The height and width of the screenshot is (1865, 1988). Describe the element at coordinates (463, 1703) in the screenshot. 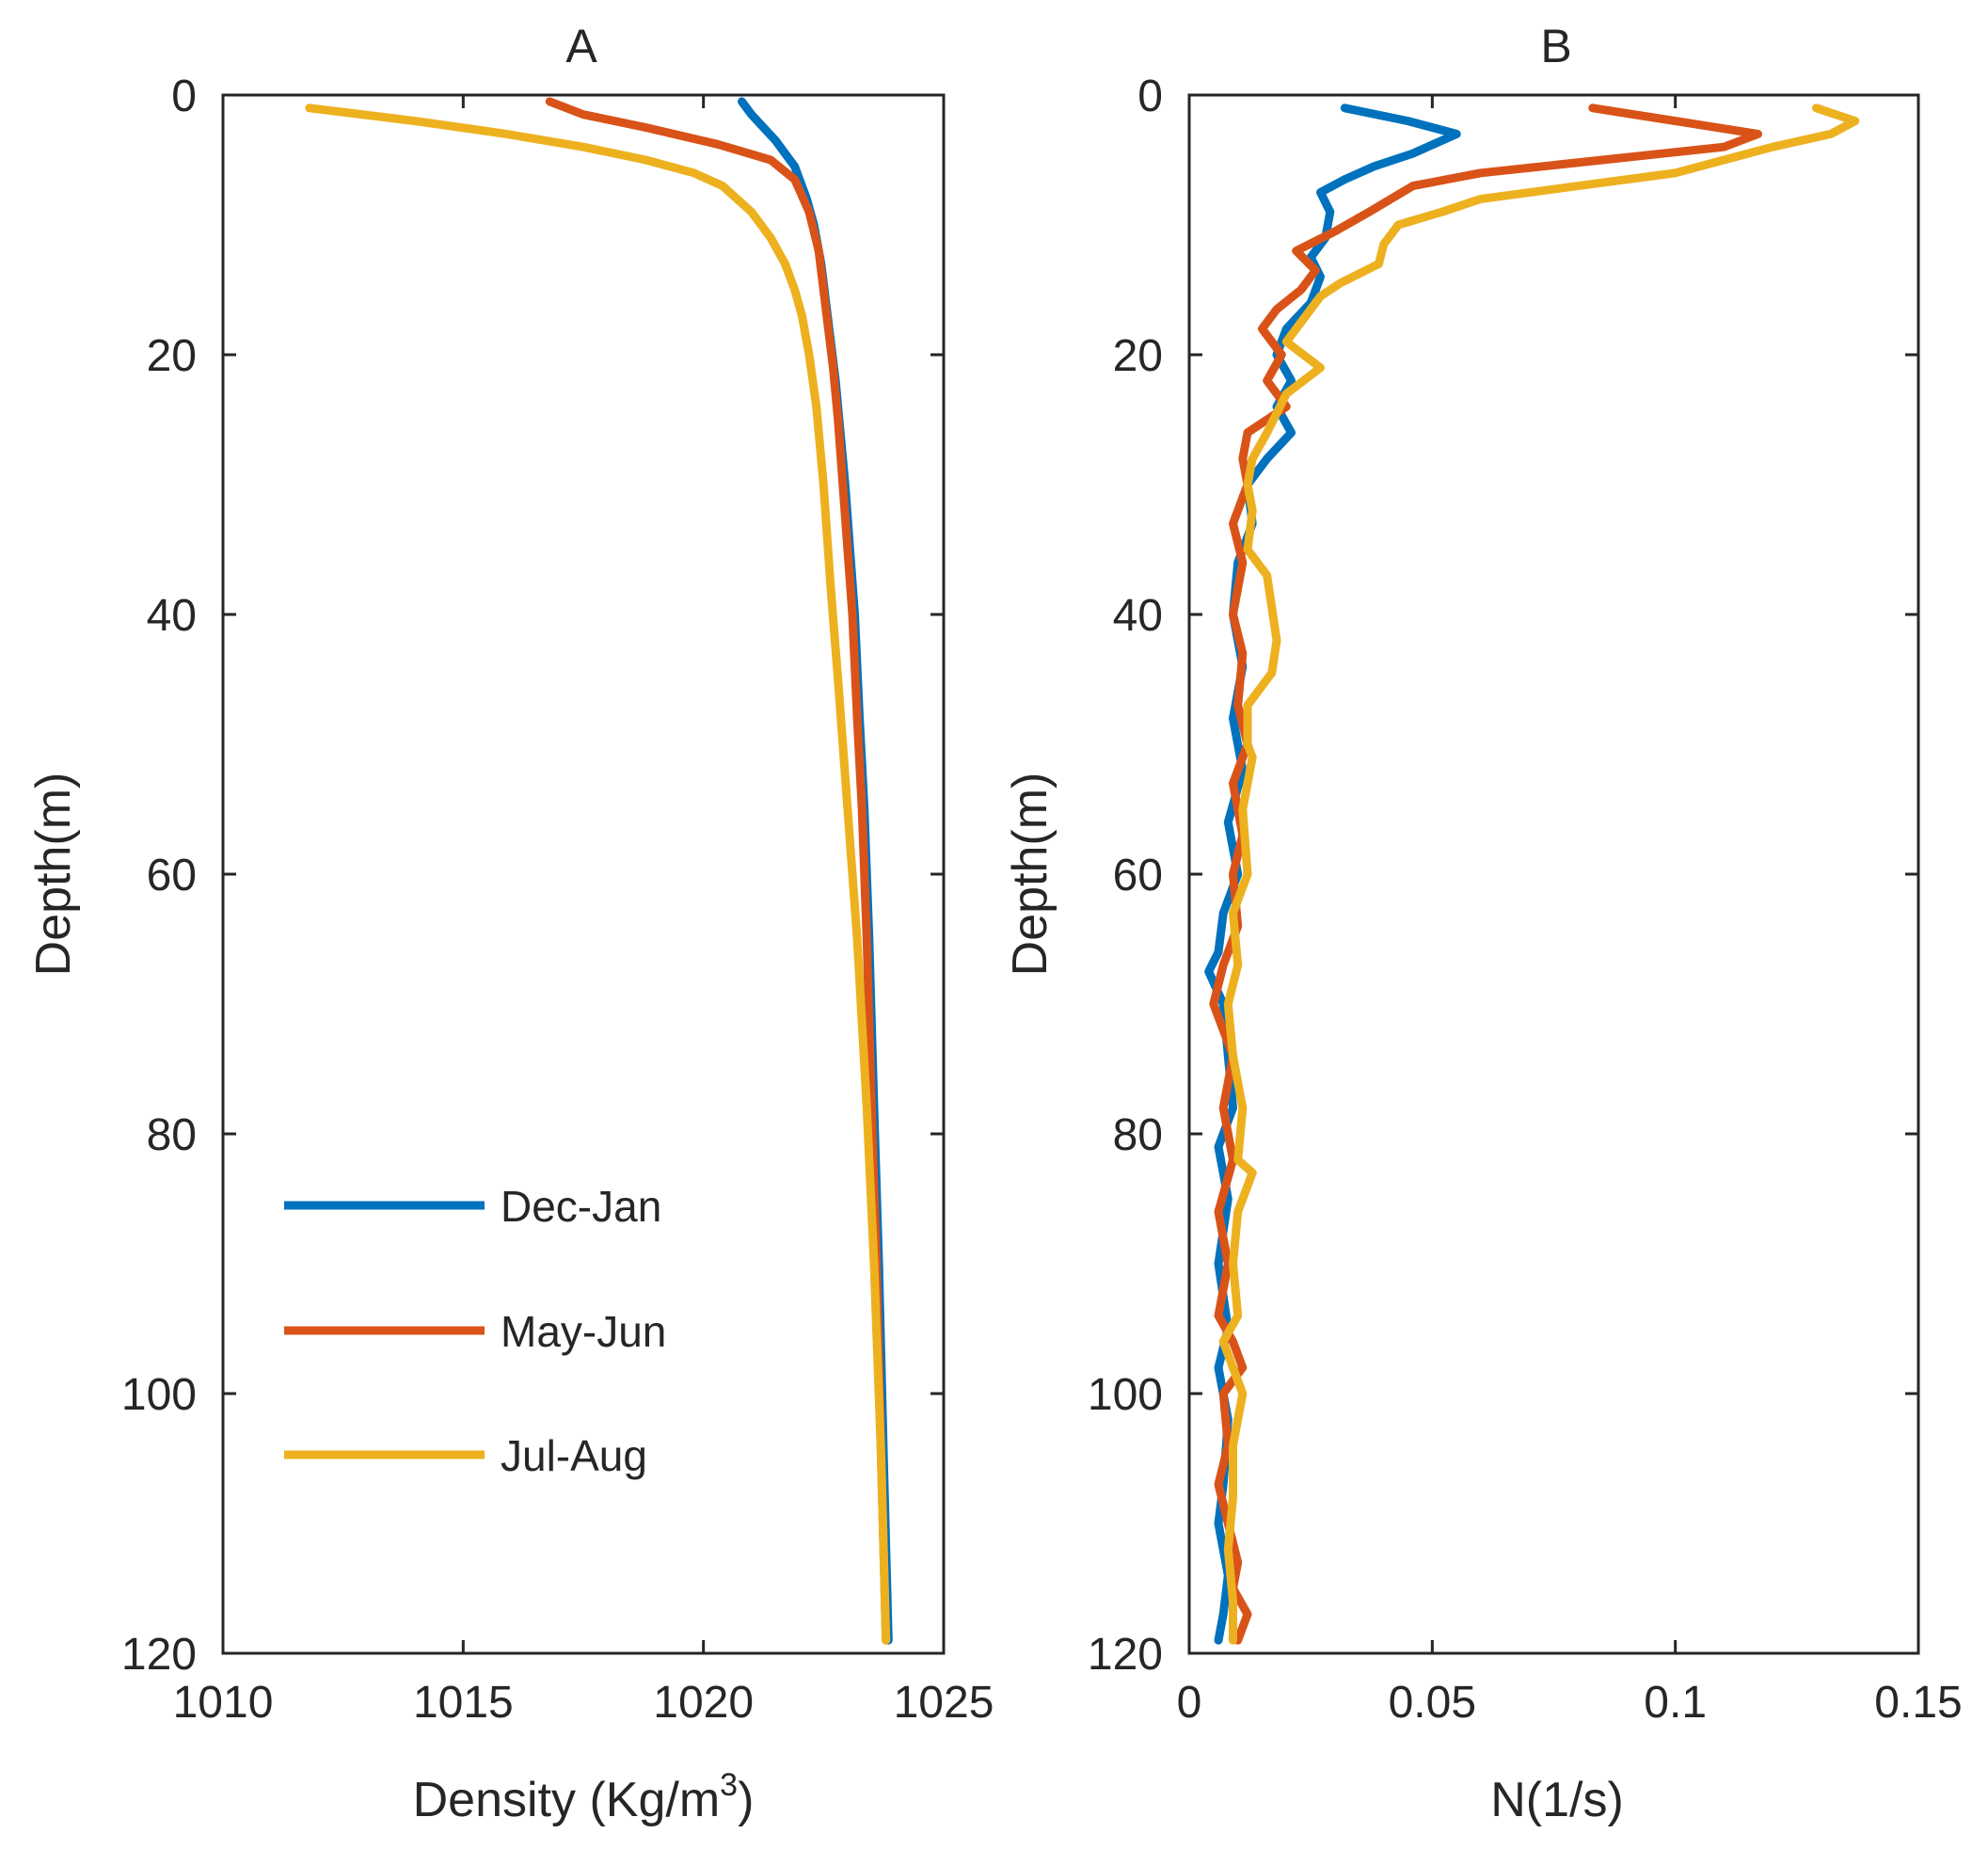

I see `panel-a-xtick-label: 1015` at that location.